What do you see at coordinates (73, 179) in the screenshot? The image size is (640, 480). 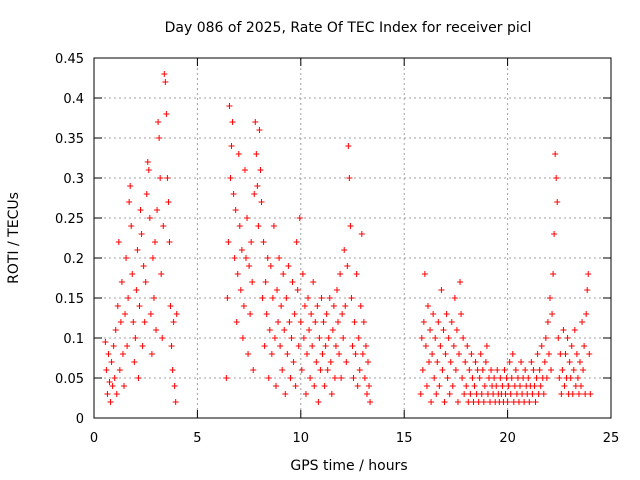 I see `y-tick-label: 0.3` at bounding box center [73, 179].